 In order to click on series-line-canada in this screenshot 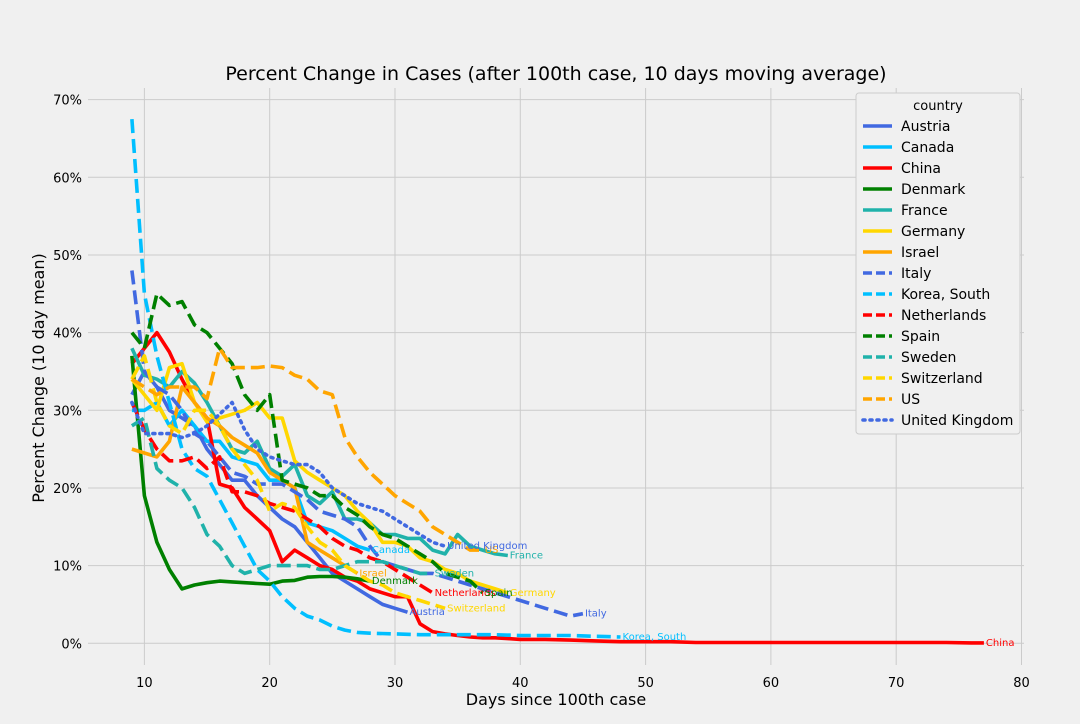, I will do `click(251, 476)`.